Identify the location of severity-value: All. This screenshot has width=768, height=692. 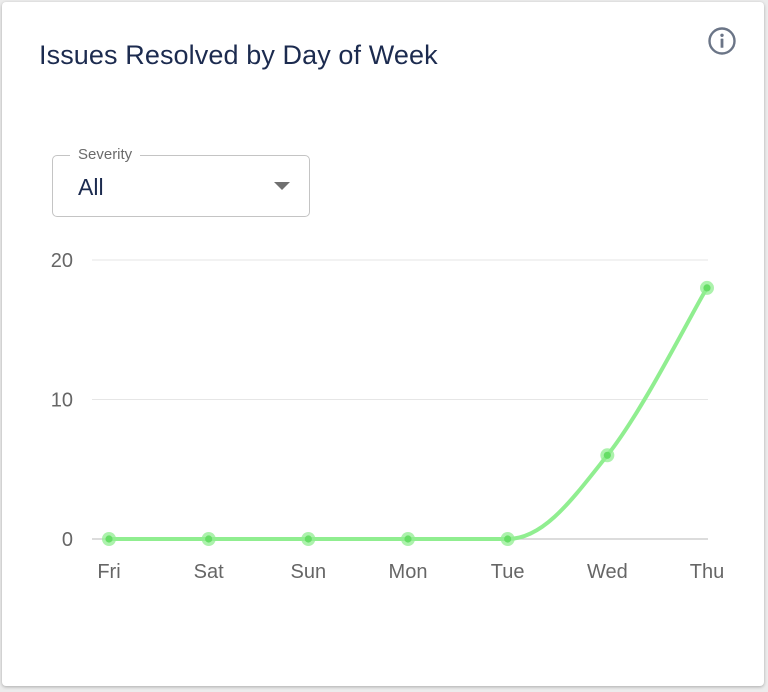
(91, 187).